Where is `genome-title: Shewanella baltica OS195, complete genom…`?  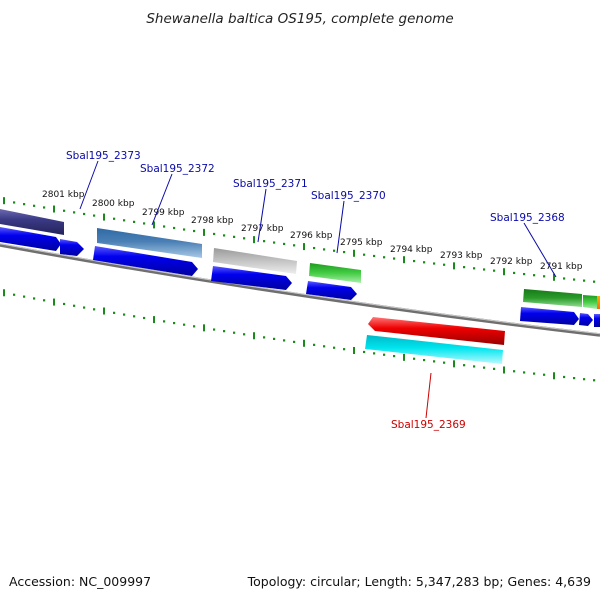 genome-title: Shewanella baltica OS195, complete genom… is located at coordinates (299, 19).